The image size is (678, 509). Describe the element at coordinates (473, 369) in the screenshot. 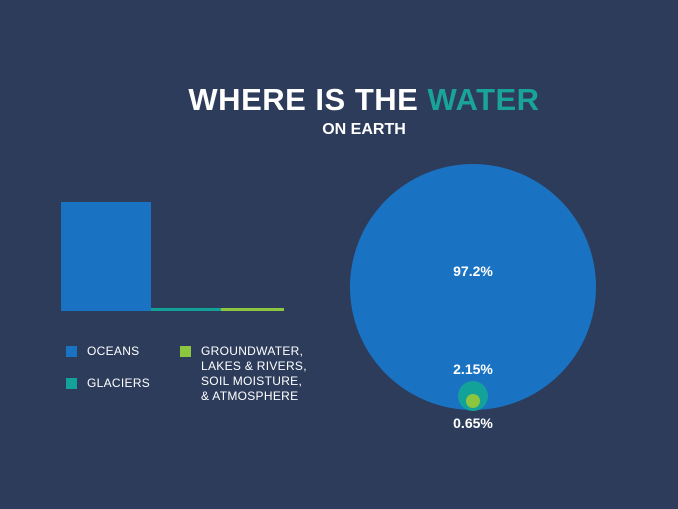

I see `label-glaciers-percent: 2.15%` at that location.